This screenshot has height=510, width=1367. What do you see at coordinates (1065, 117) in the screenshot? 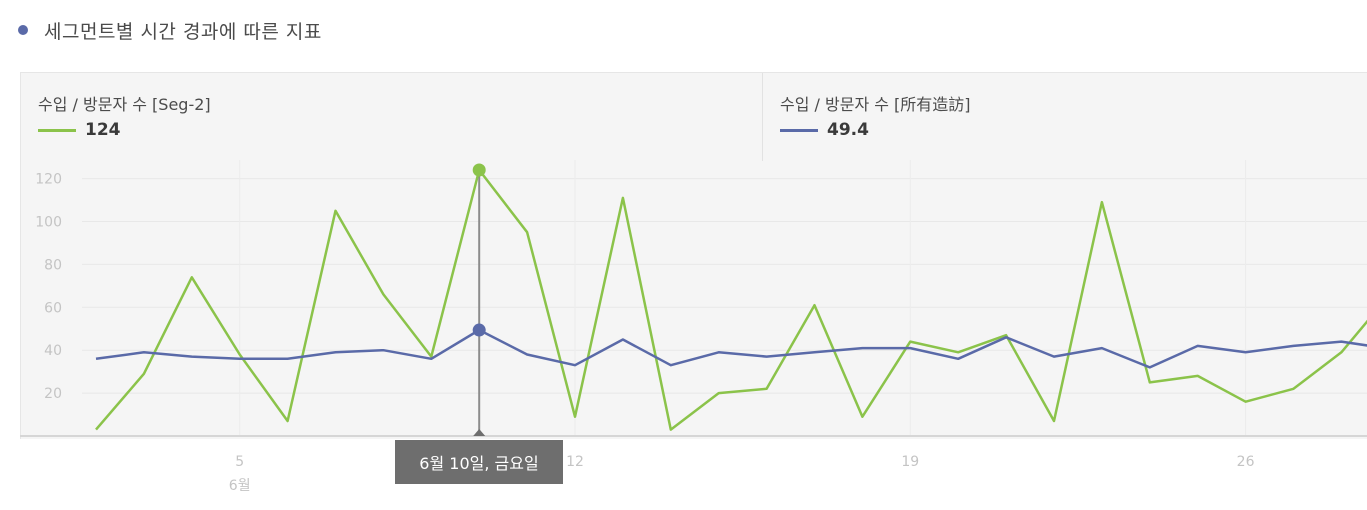
I see `legend-item-all-visits: 수입 / 방문자 수 [所有造訪] 49.4` at bounding box center [1065, 117].